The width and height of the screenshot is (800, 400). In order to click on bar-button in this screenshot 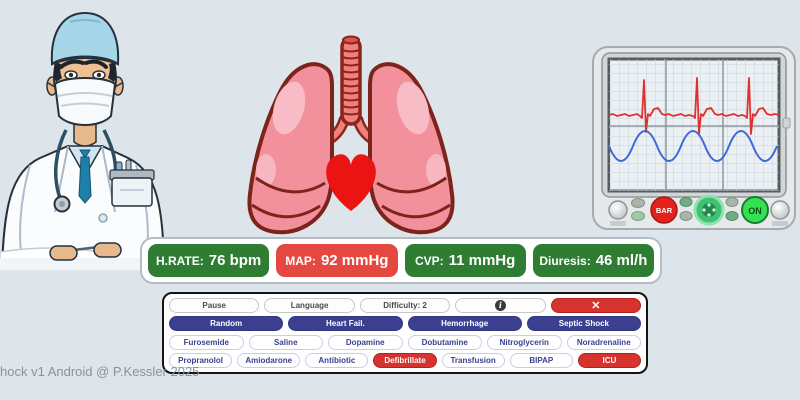, I will do `click(664, 210)`.